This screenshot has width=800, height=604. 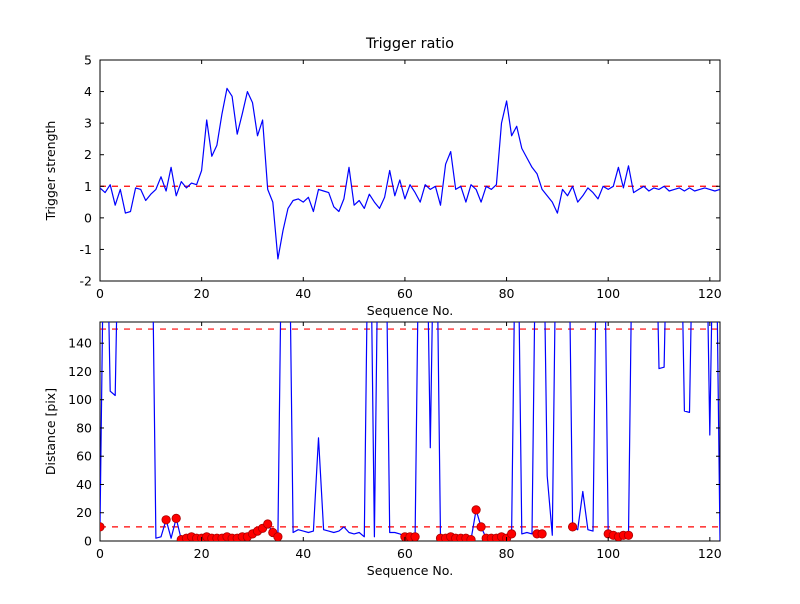 What do you see at coordinates (84, 456) in the screenshot?
I see `distance-chart-y-tick-label: 60` at bounding box center [84, 456].